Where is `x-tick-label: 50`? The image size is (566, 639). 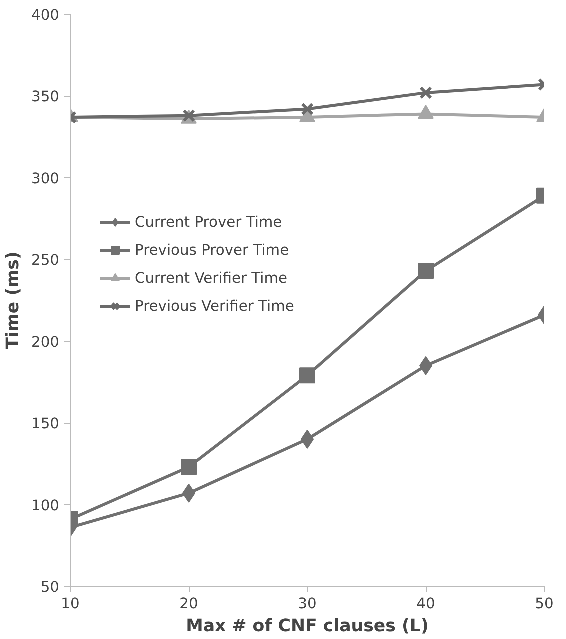 x-tick-label: 50 is located at coordinates (544, 604).